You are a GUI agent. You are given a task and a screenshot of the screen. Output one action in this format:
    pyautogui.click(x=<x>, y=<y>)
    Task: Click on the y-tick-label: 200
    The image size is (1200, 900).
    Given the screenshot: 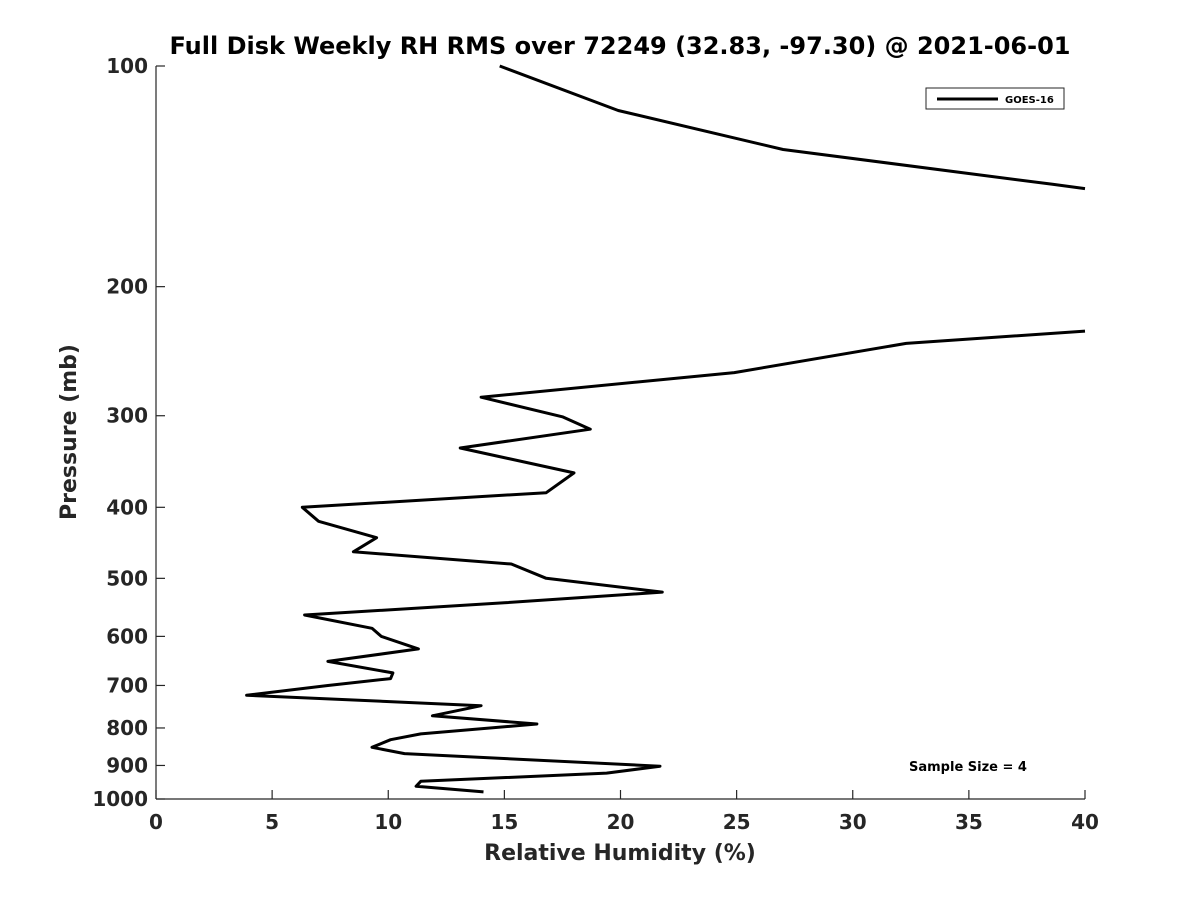 What is the action you would take?
    pyautogui.click(x=127, y=287)
    